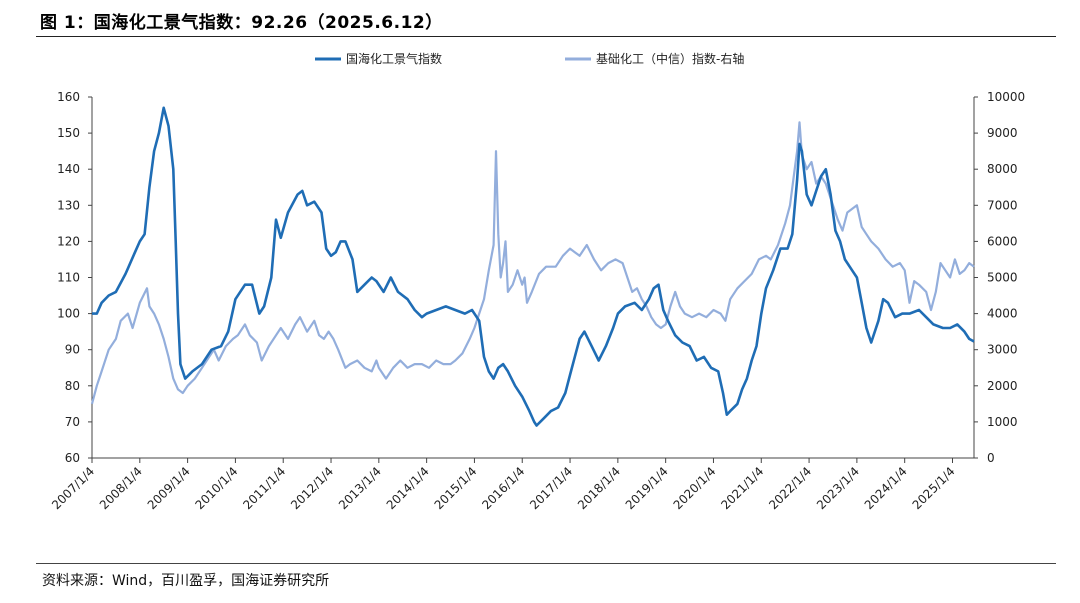  I want to click on top-rule, so click(546, 36).